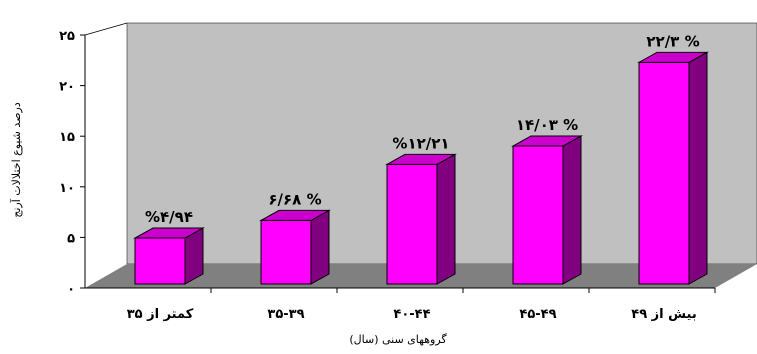 This screenshot has width=757, height=354. Describe the element at coordinates (67, 137) in the screenshot. I see `y-tick-label: ۱۵` at that location.